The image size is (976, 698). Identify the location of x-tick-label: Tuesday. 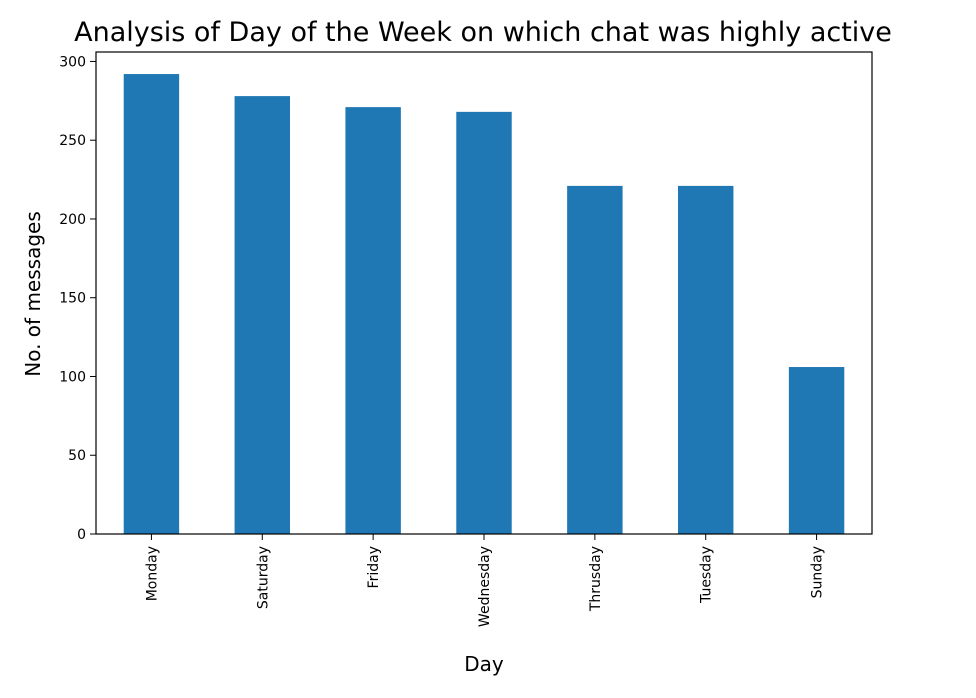
(707, 575).